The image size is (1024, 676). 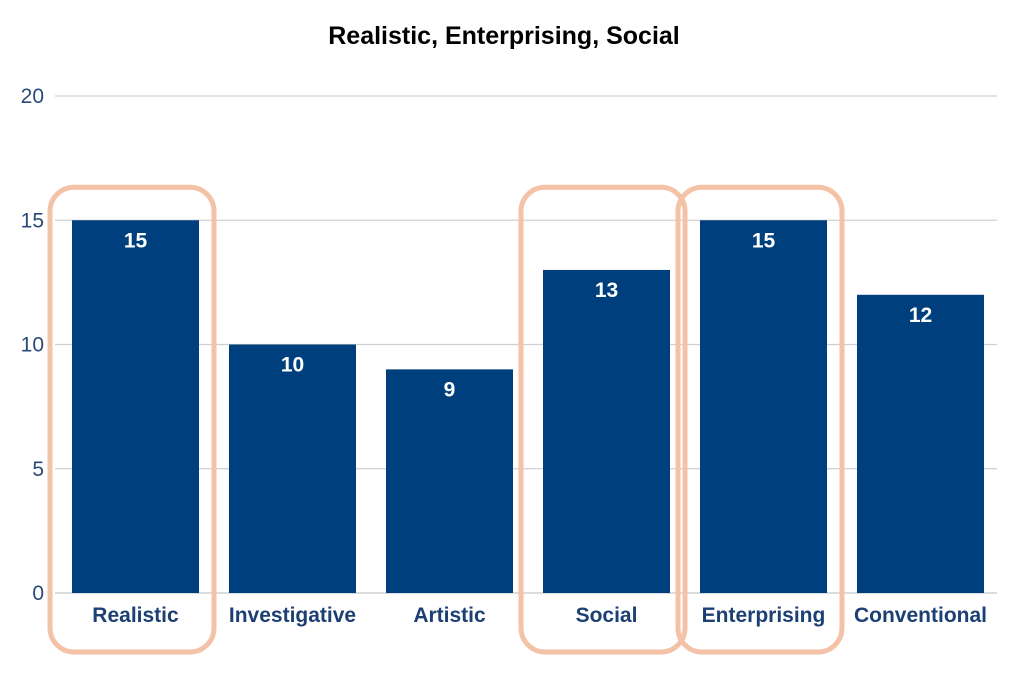 I want to click on y-tick-label: 20, so click(x=32, y=96).